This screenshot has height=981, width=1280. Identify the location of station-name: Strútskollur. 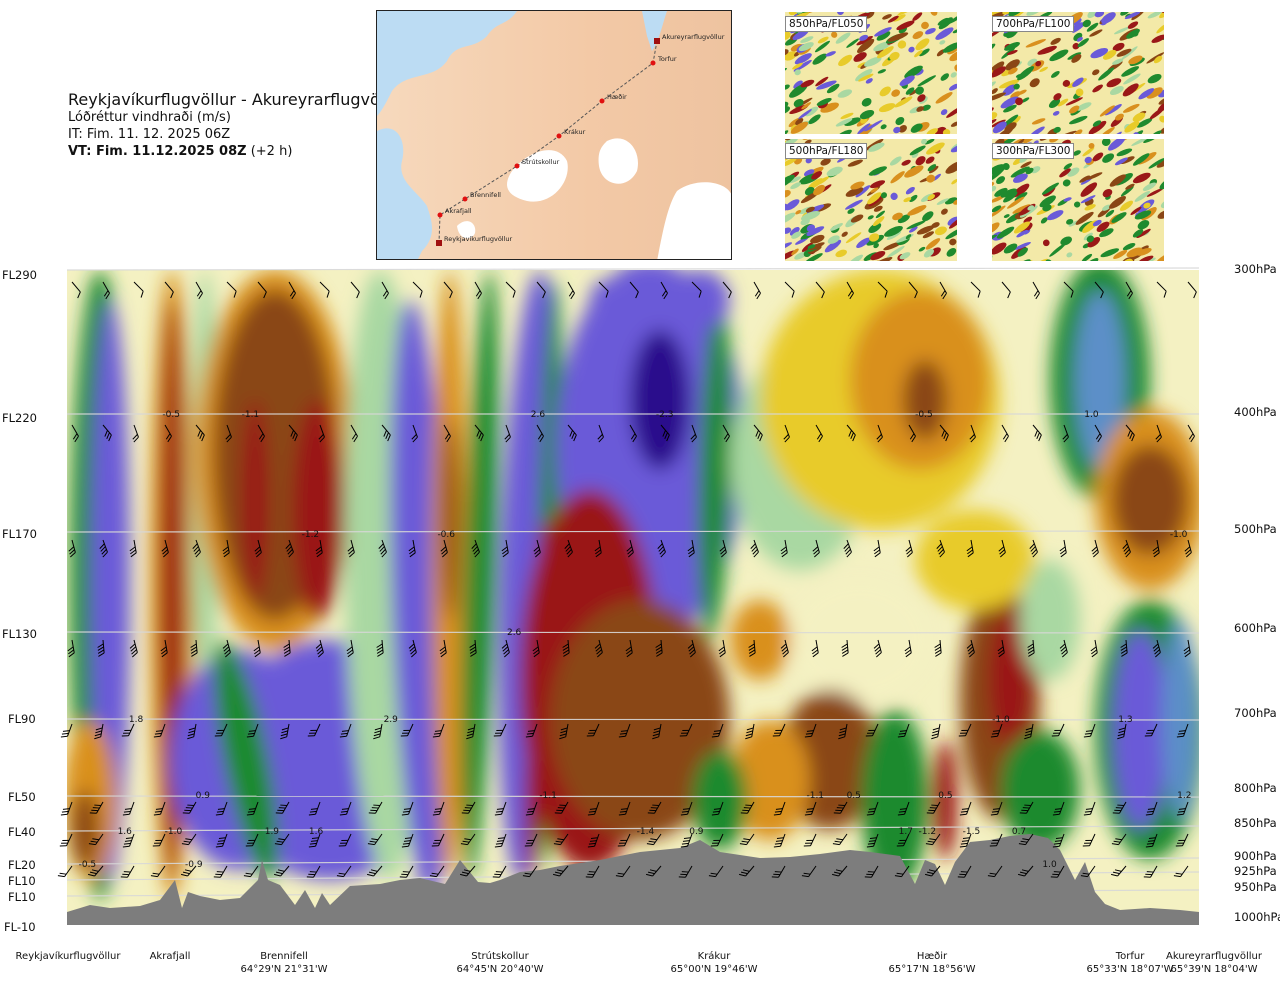
(500, 956).